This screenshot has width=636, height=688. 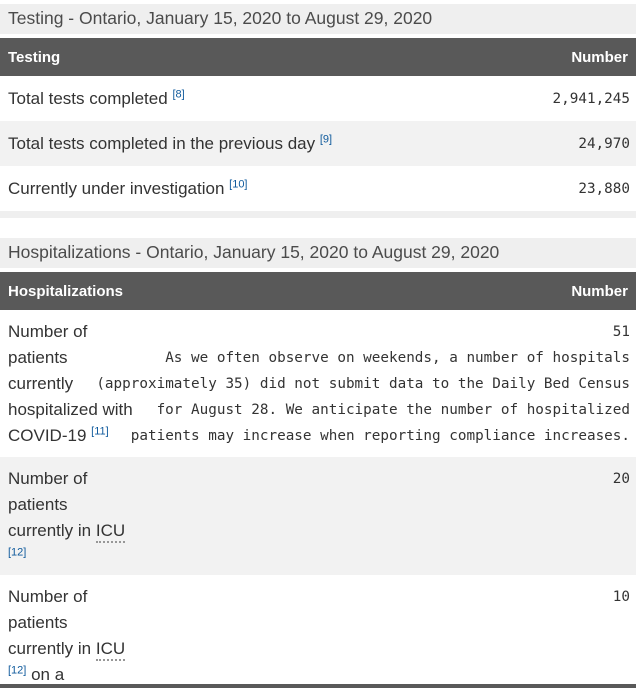 What do you see at coordinates (621, 479) in the screenshot?
I see `row-value: 20` at bounding box center [621, 479].